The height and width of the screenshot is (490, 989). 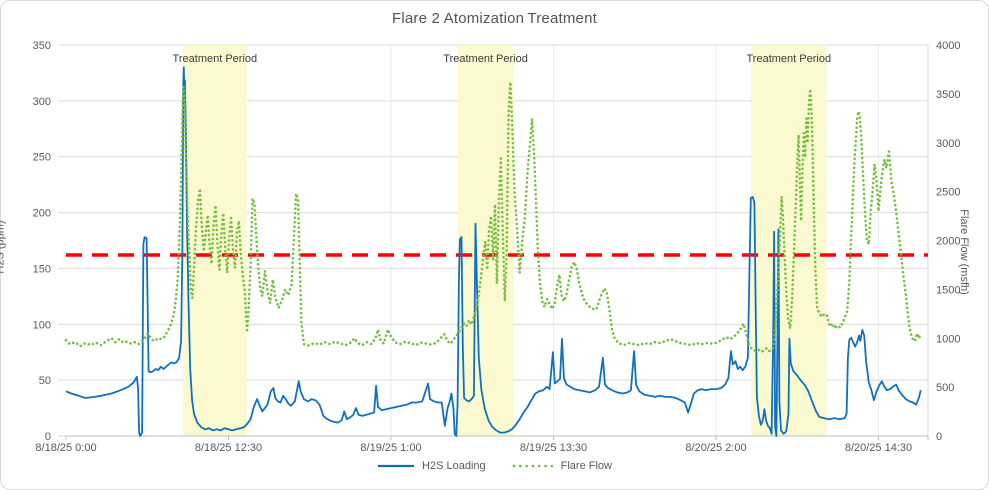 I want to click on x-tick-label: 8/18/25 12:30, so click(x=228, y=448).